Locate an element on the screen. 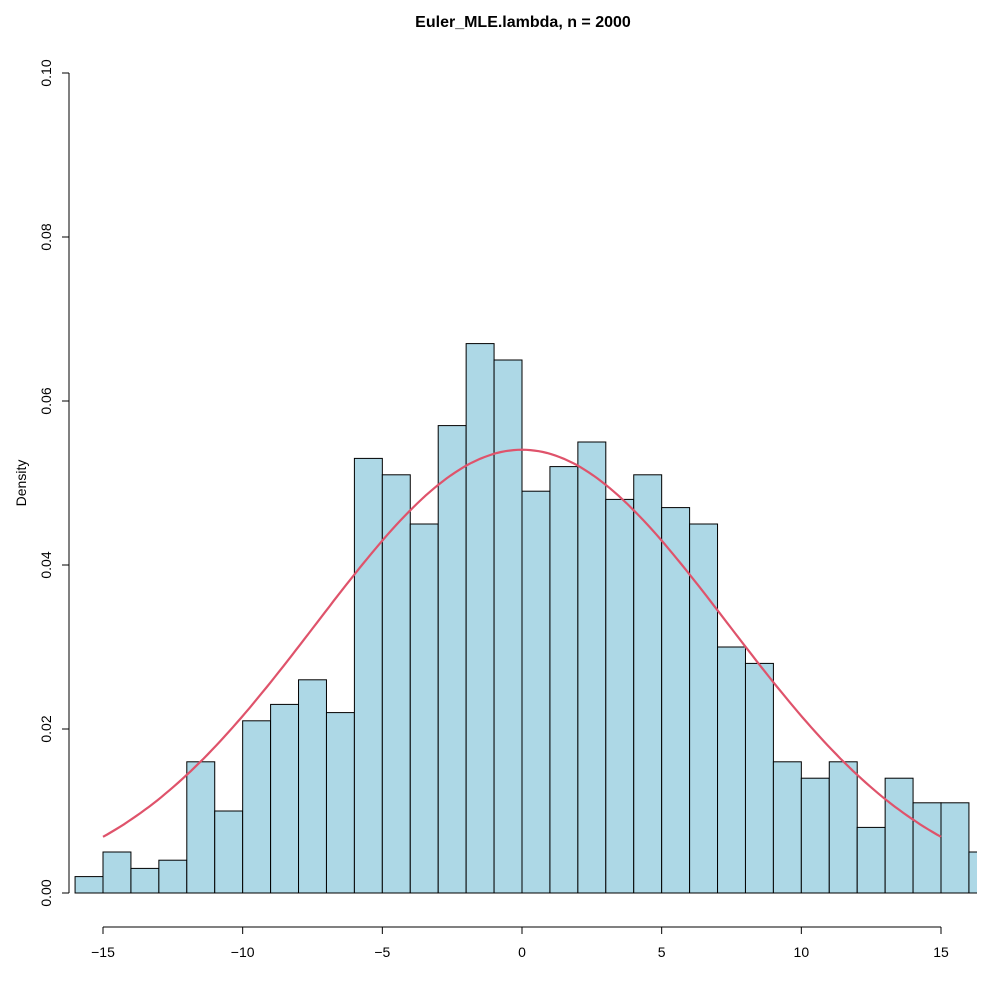 The width and height of the screenshot is (996, 996). y-tick-label: 0.08 is located at coordinates (46, 236).